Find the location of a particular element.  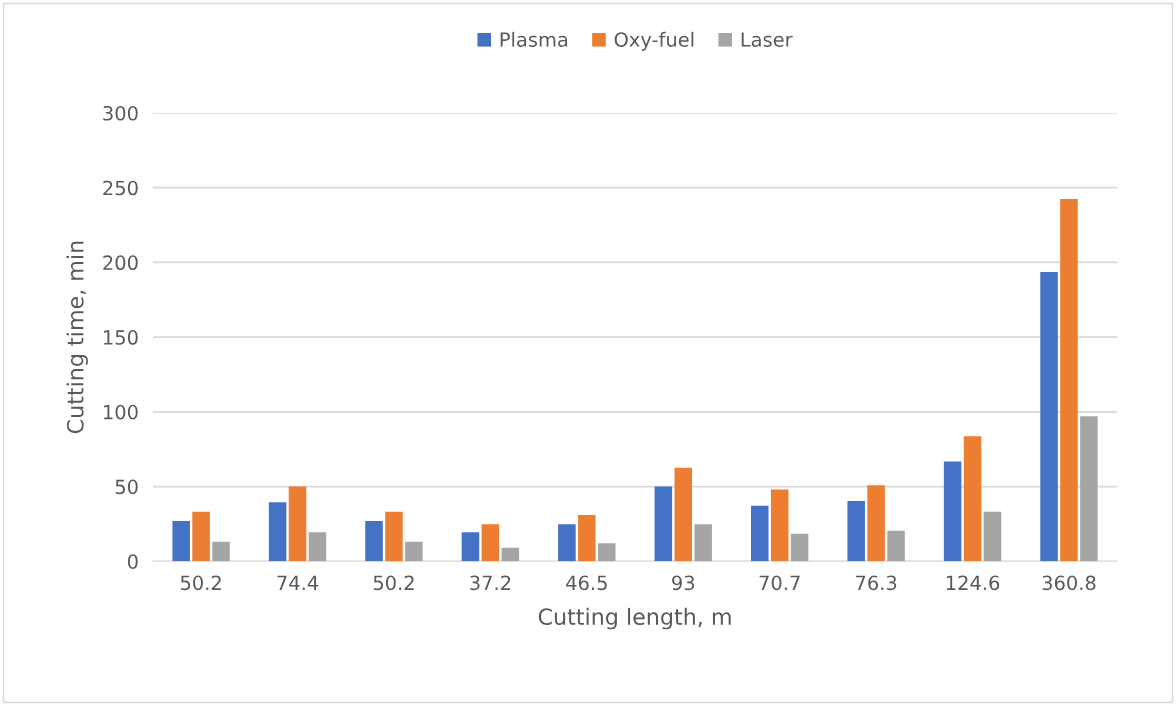

y-tick-label: 150 is located at coordinates (121, 337).